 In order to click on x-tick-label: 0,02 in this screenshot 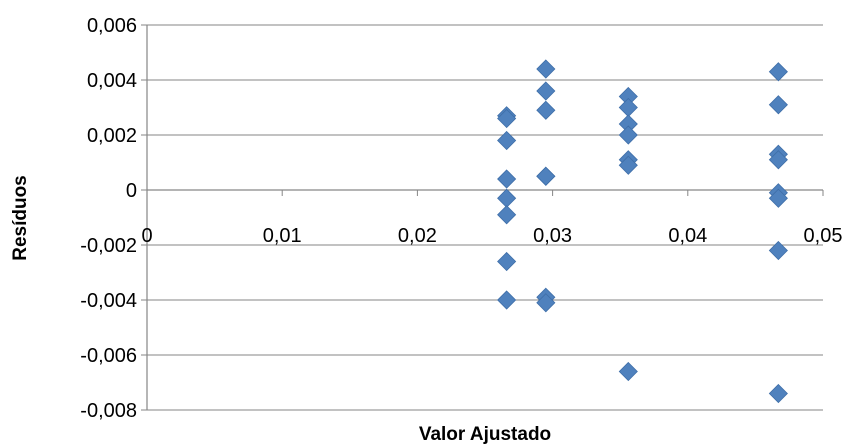, I will do `click(417, 236)`.